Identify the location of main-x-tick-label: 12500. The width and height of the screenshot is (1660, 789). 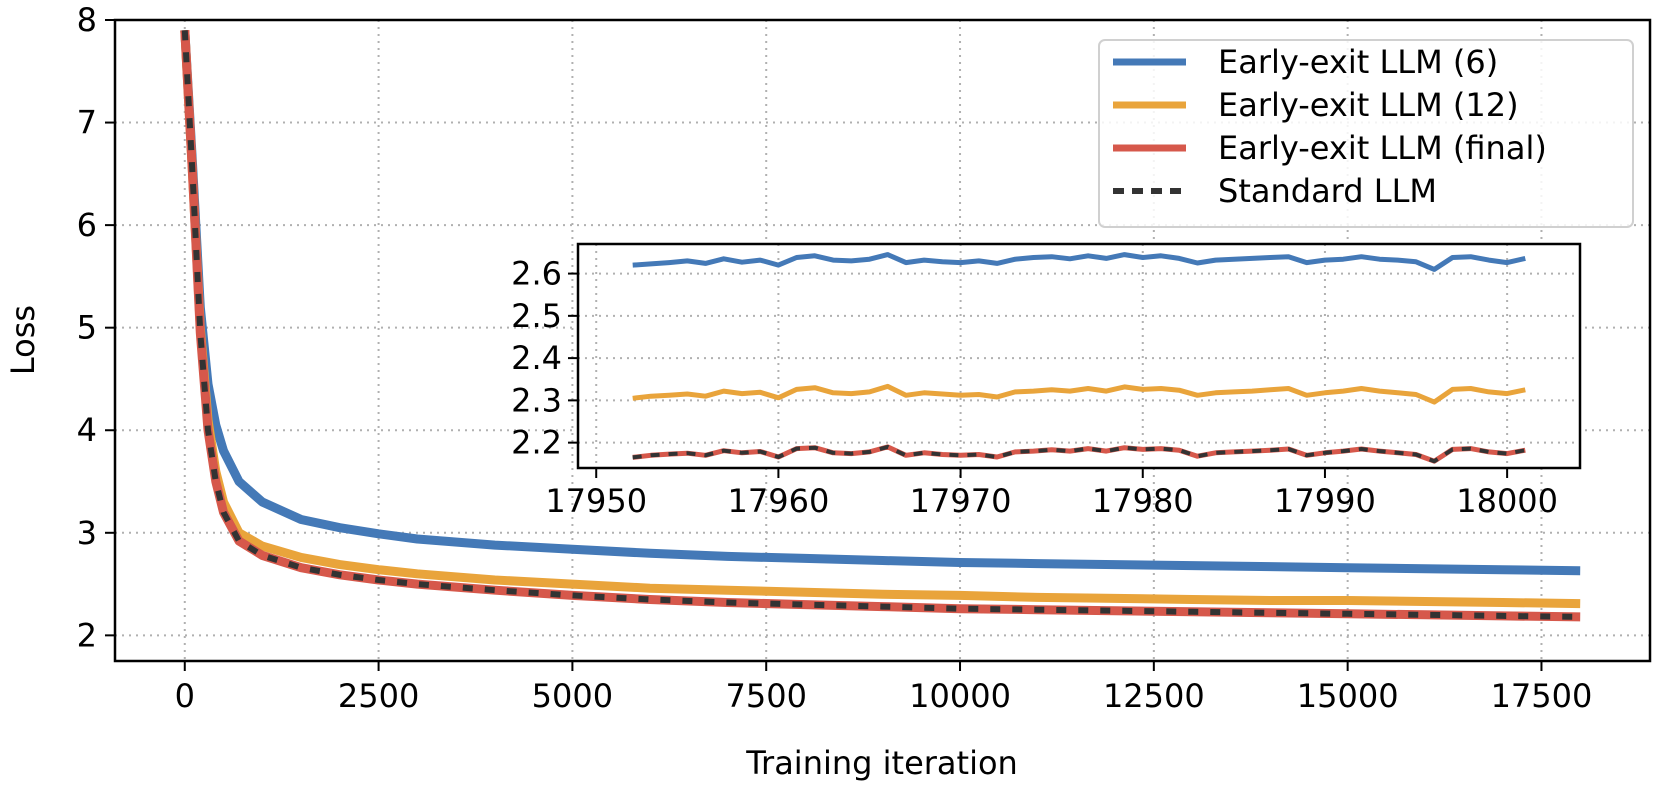
(1154, 696).